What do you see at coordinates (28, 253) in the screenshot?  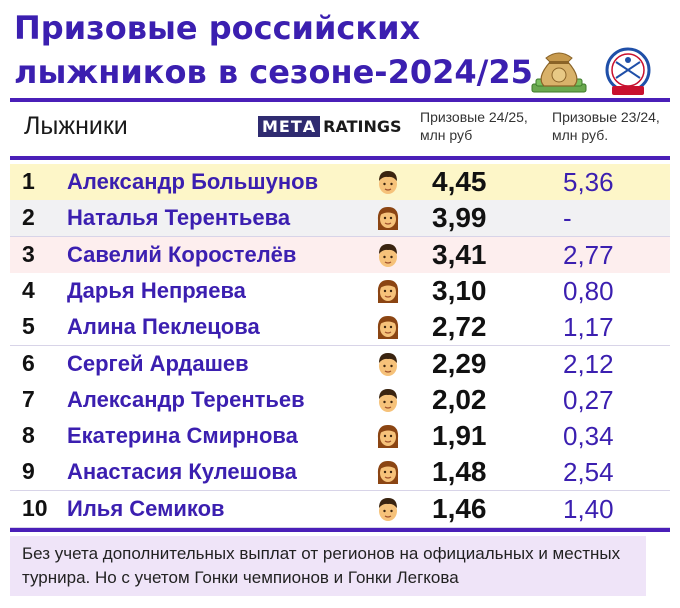 I see `rank-cell: 3` at bounding box center [28, 253].